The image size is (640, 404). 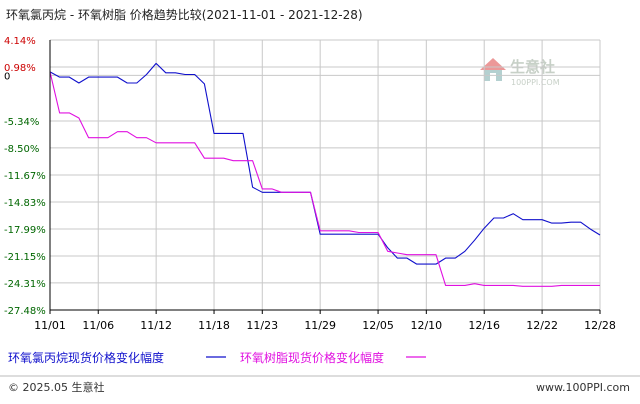 What do you see at coordinates (542, 325) in the screenshot?
I see `x-tick-label: 12/22` at bounding box center [542, 325].